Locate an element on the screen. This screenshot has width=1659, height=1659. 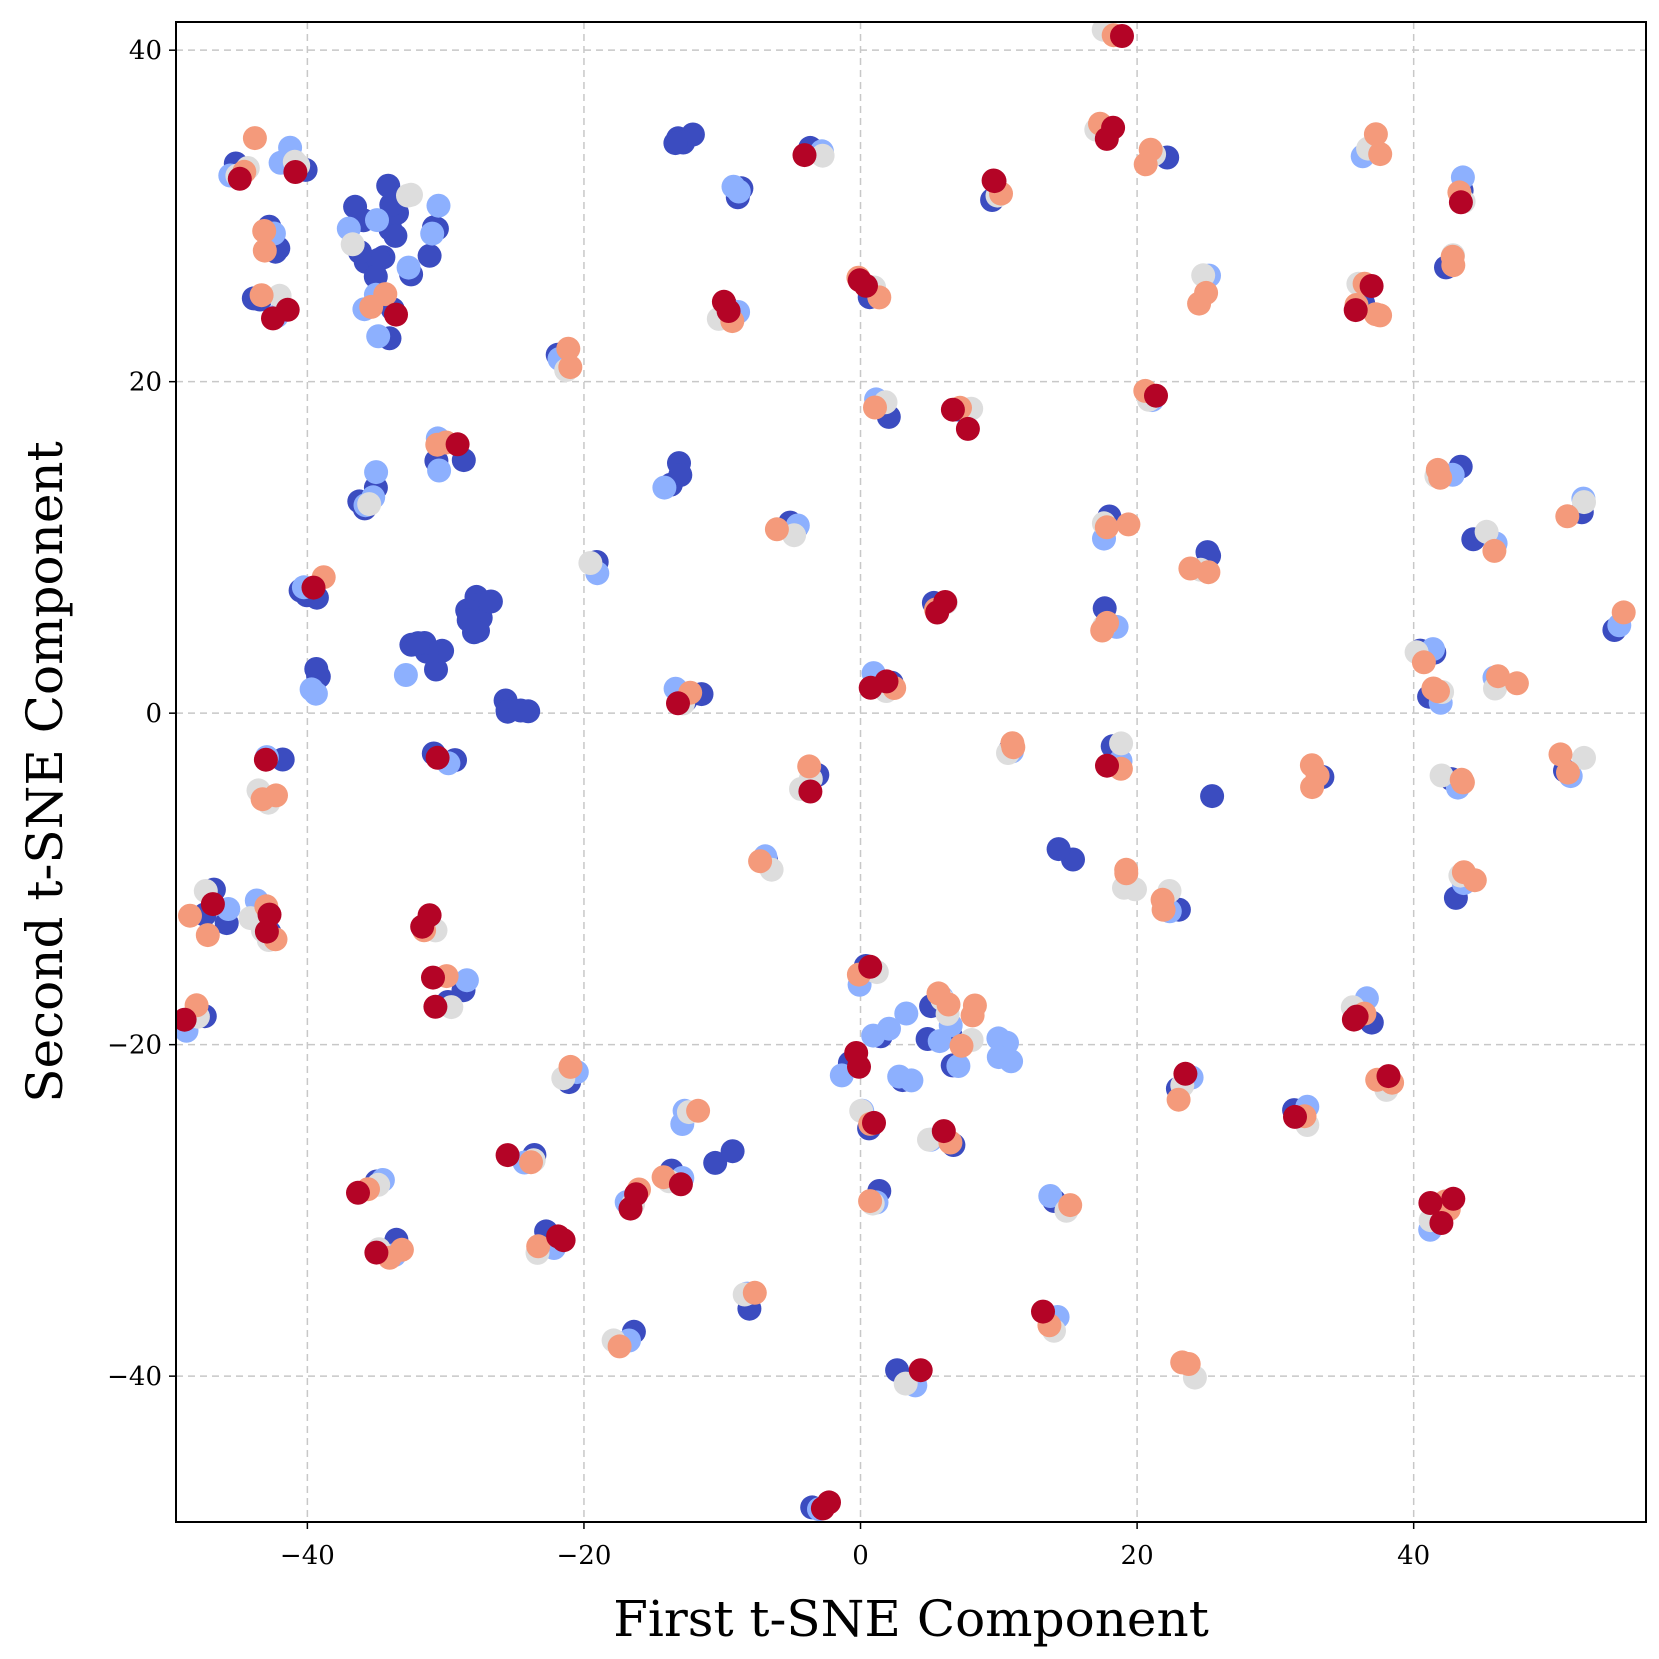
y-tick-label: −20 is located at coordinates (134, 1046).